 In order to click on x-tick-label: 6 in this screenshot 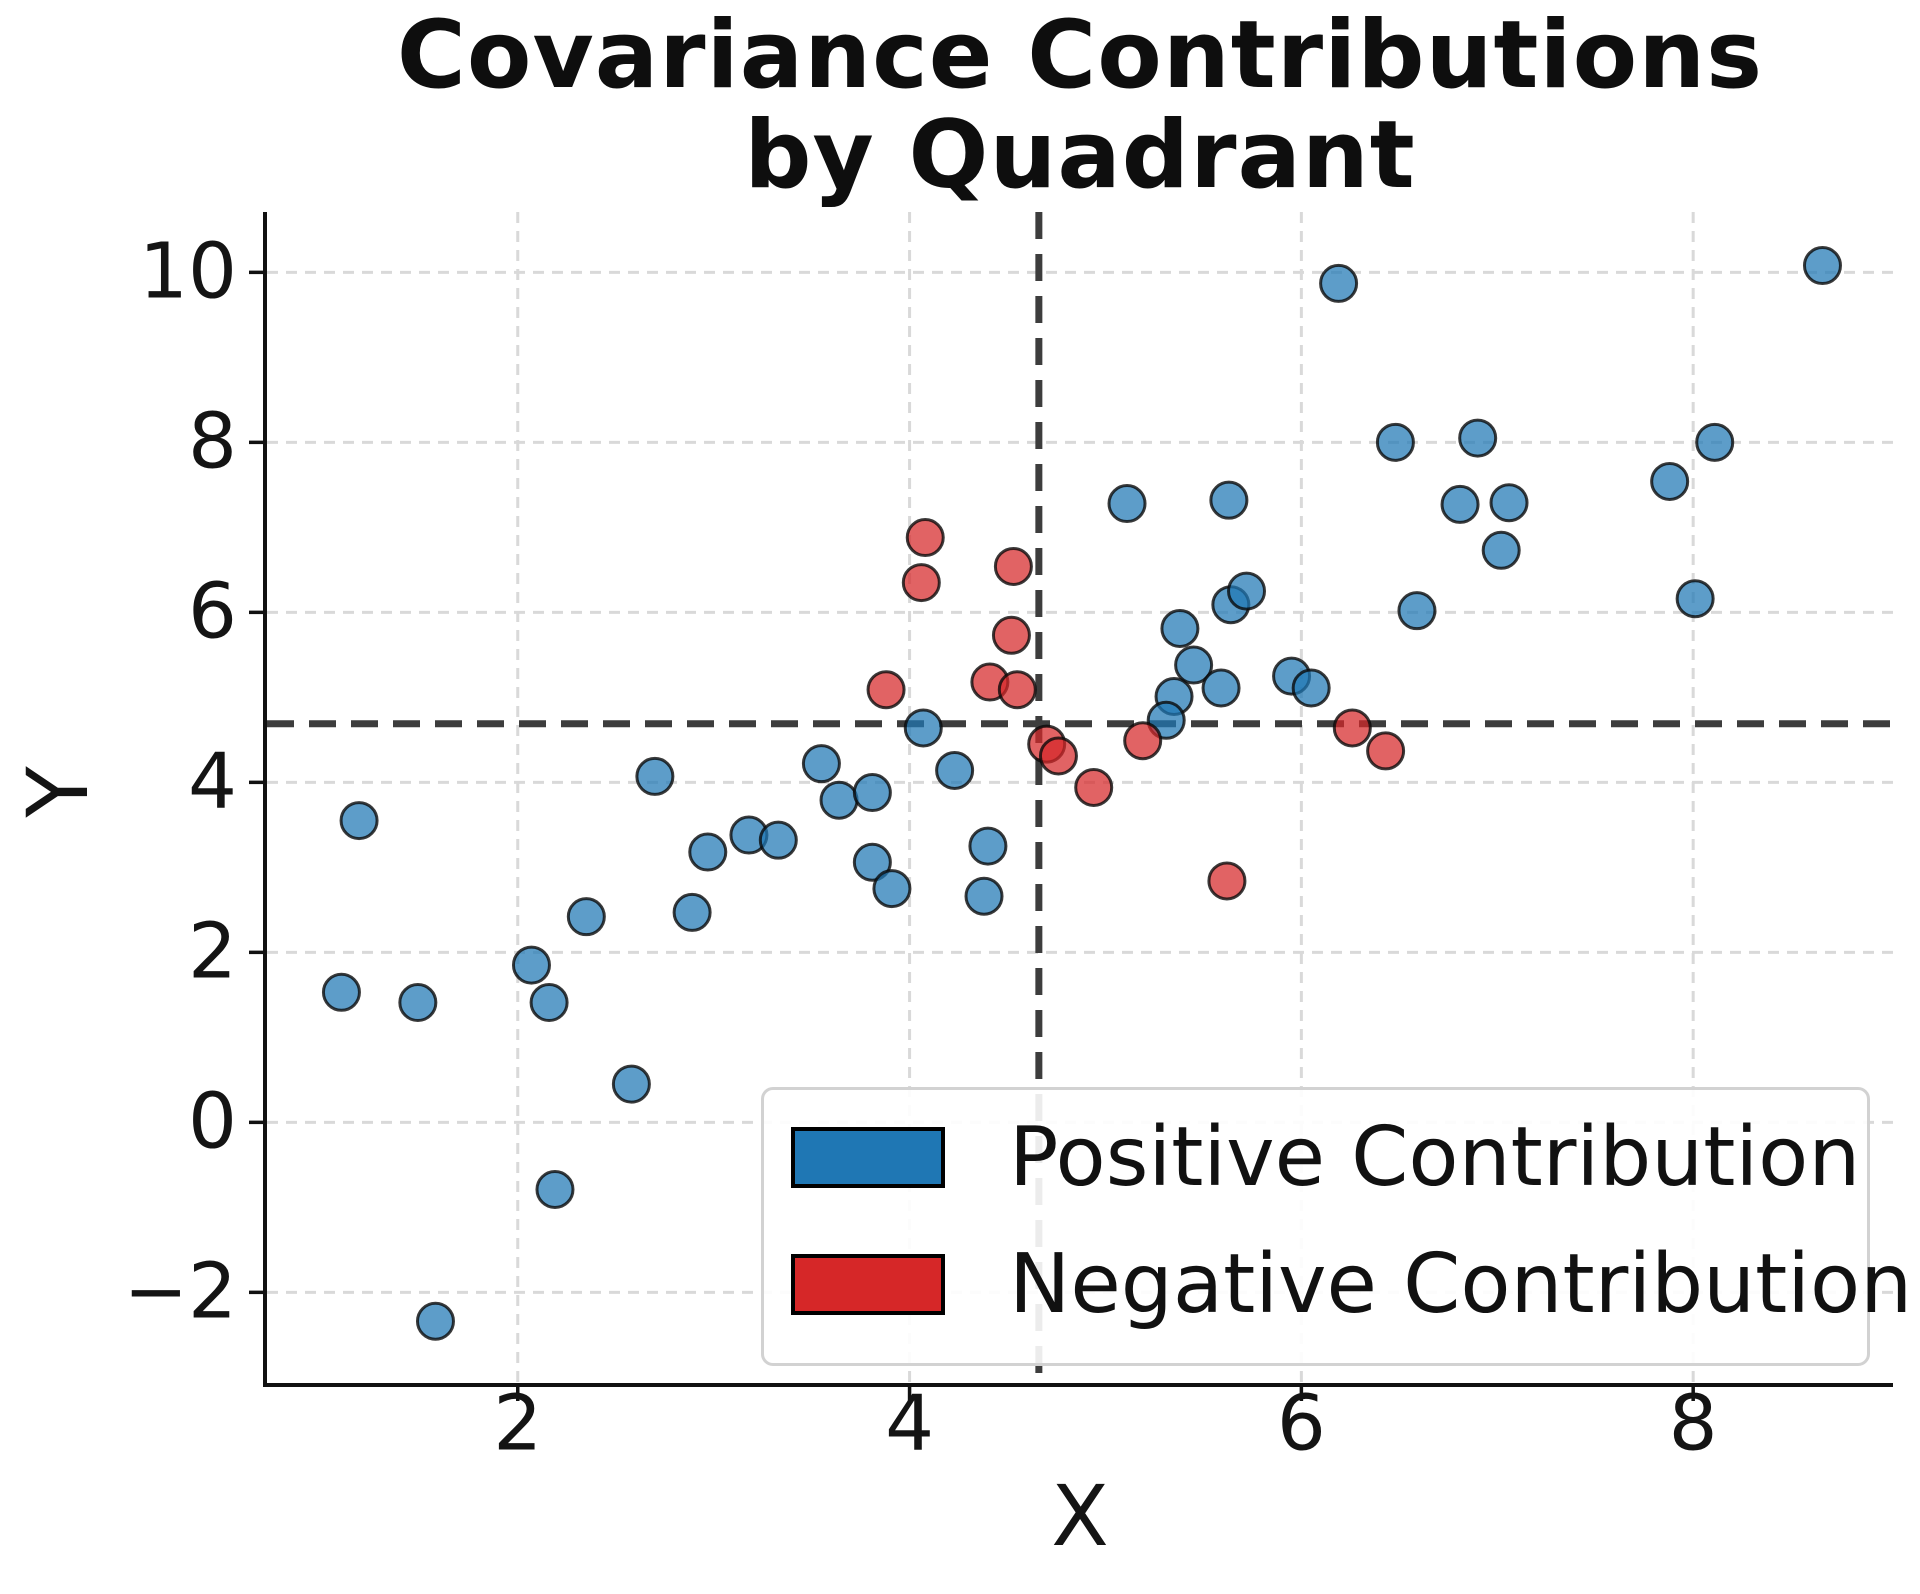, I will do `click(1301, 1424)`.